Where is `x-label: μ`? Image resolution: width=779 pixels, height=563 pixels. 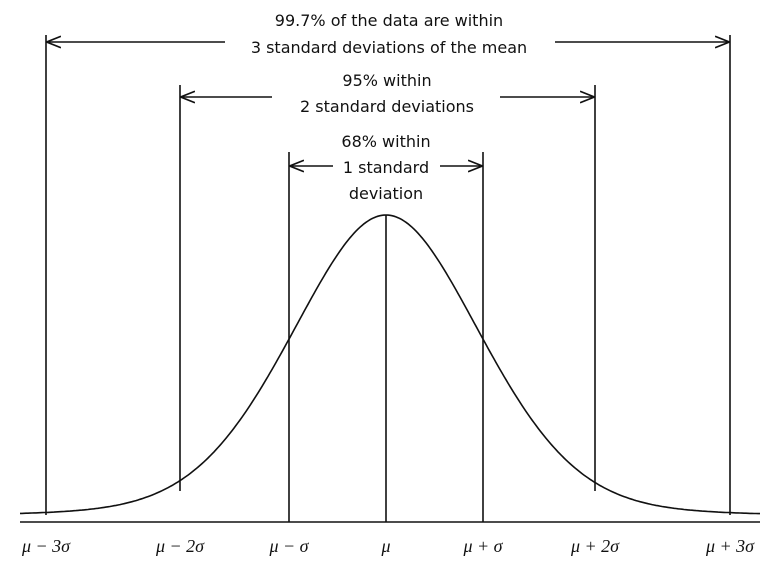
x-label: μ is located at coordinates (385, 546).